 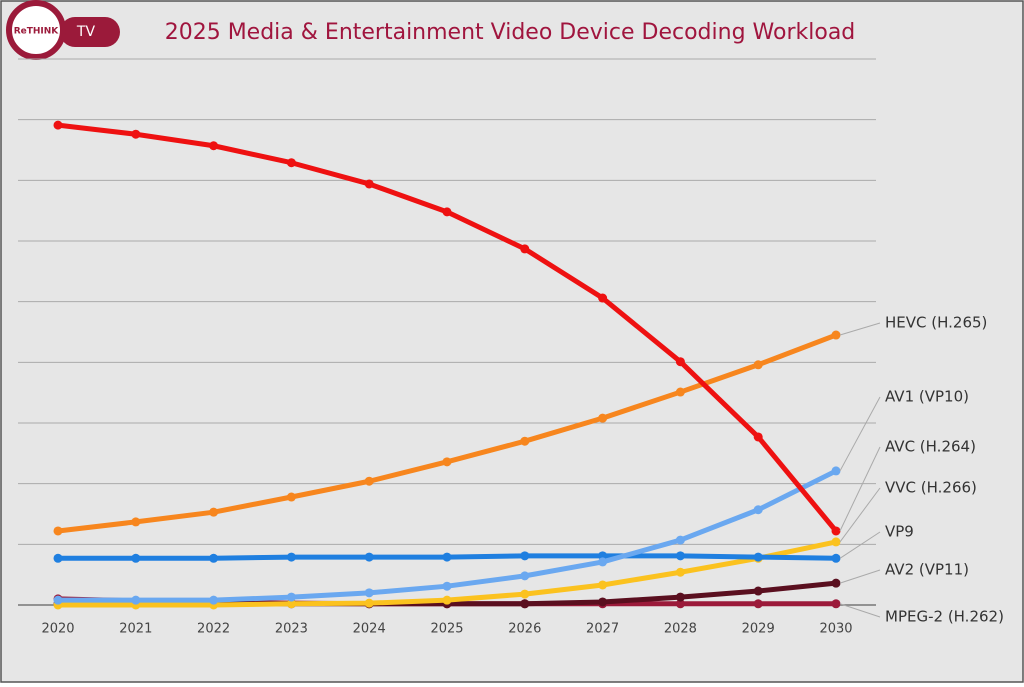 I want to click on logo-tag: TV, so click(x=86, y=32).